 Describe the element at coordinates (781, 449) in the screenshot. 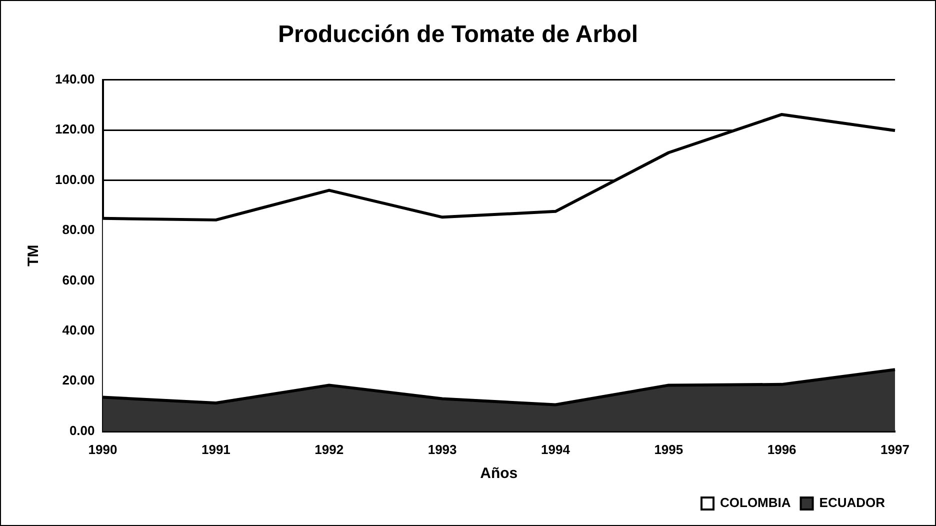

I see `x-tick-label: 1996` at that location.